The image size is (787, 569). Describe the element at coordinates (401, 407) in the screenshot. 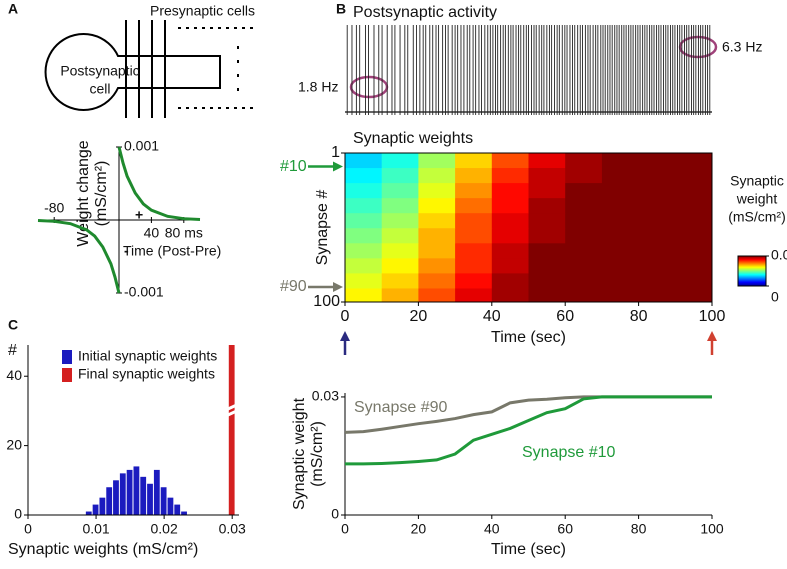

I see `series-label: Synapse #90` at that location.